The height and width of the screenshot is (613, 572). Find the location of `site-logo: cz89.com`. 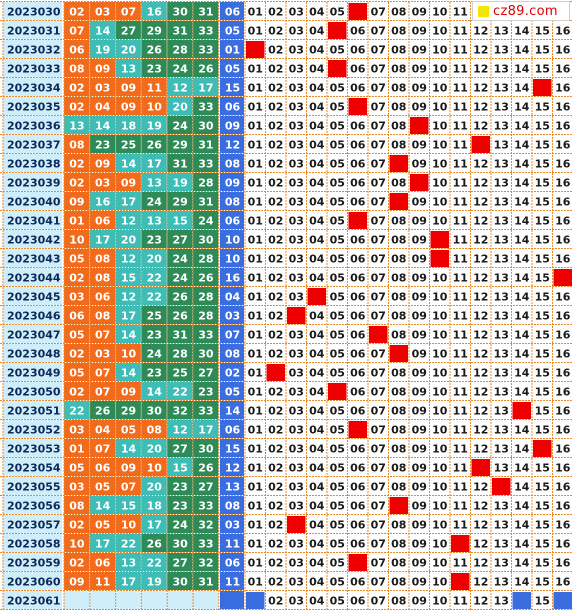

site-logo: cz89.com is located at coordinates (521, 11).